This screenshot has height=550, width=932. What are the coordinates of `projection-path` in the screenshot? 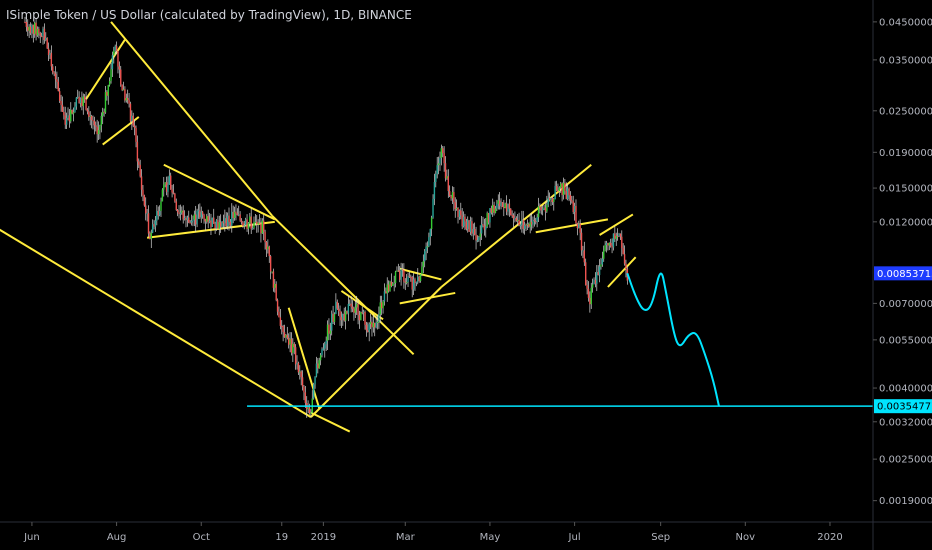 It's located at (673, 339).